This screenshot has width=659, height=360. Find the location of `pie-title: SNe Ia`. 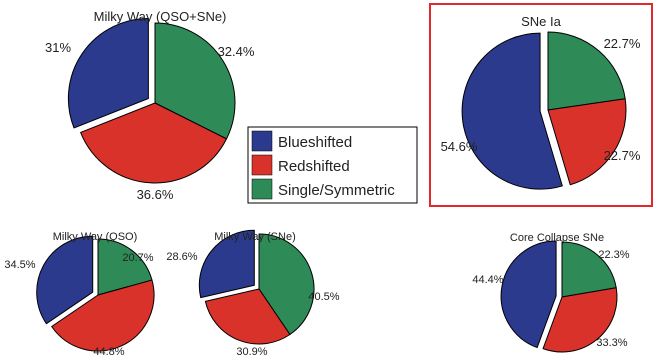

pie-title: SNe Ia is located at coordinates (541, 21).